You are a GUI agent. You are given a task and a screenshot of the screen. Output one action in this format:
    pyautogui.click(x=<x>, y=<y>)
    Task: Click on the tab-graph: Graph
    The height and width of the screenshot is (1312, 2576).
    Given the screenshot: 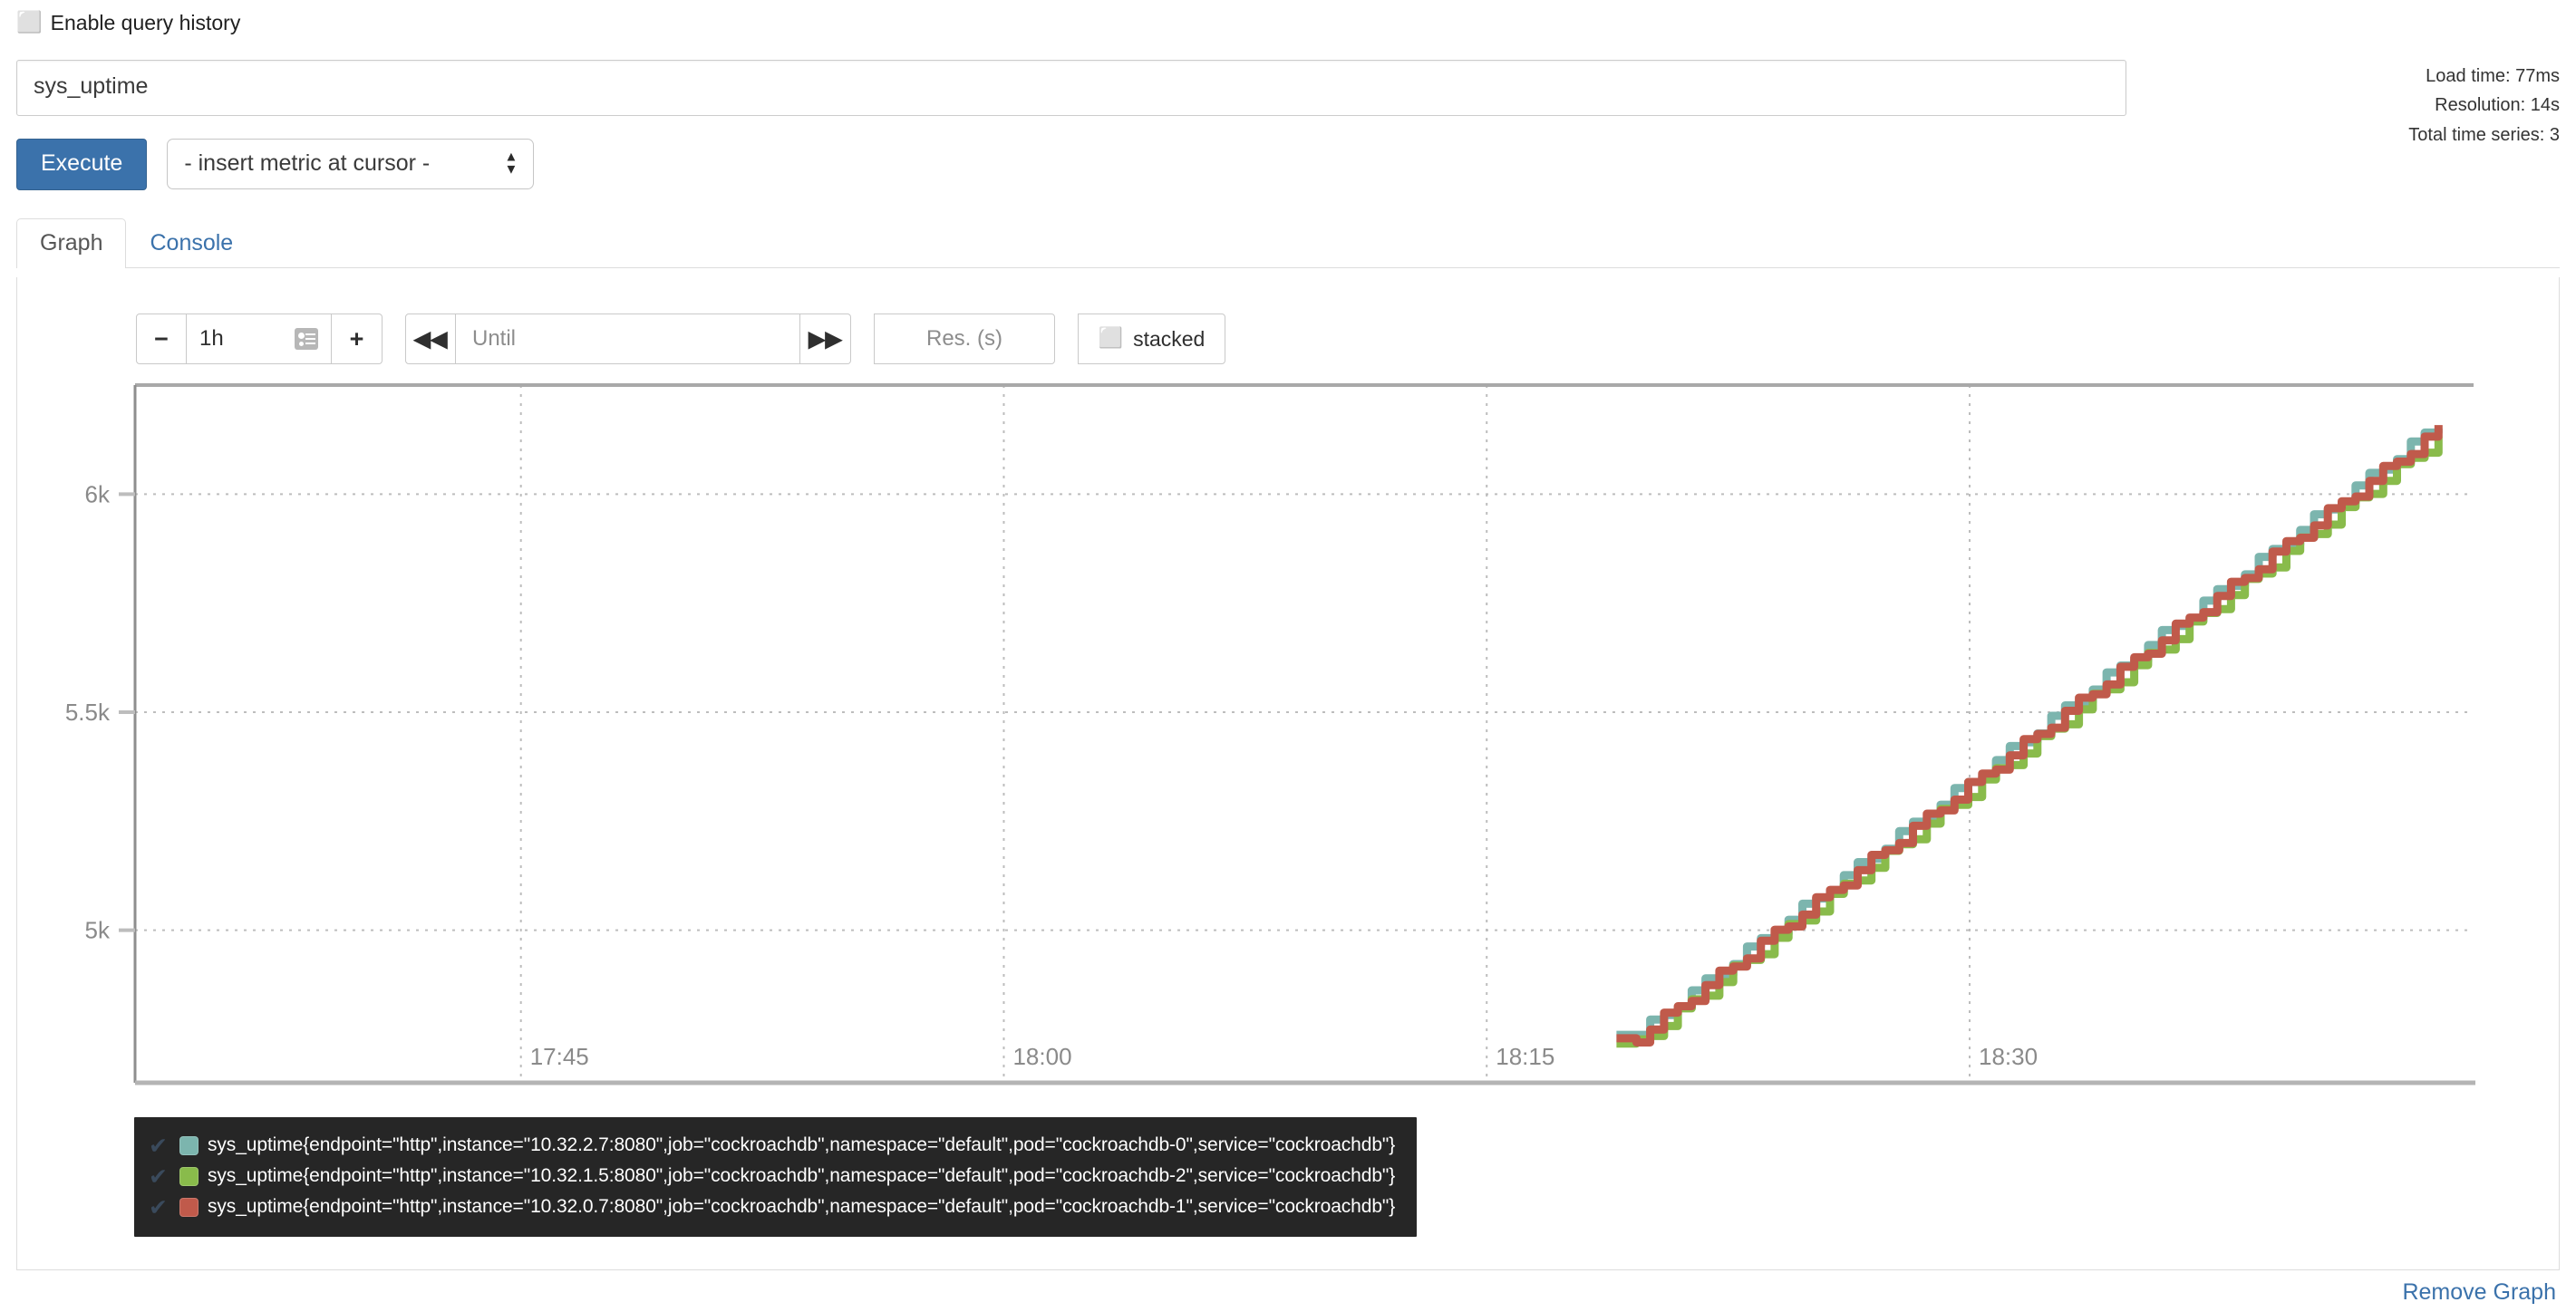 What is the action you would take?
    pyautogui.click(x=71, y=243)
    